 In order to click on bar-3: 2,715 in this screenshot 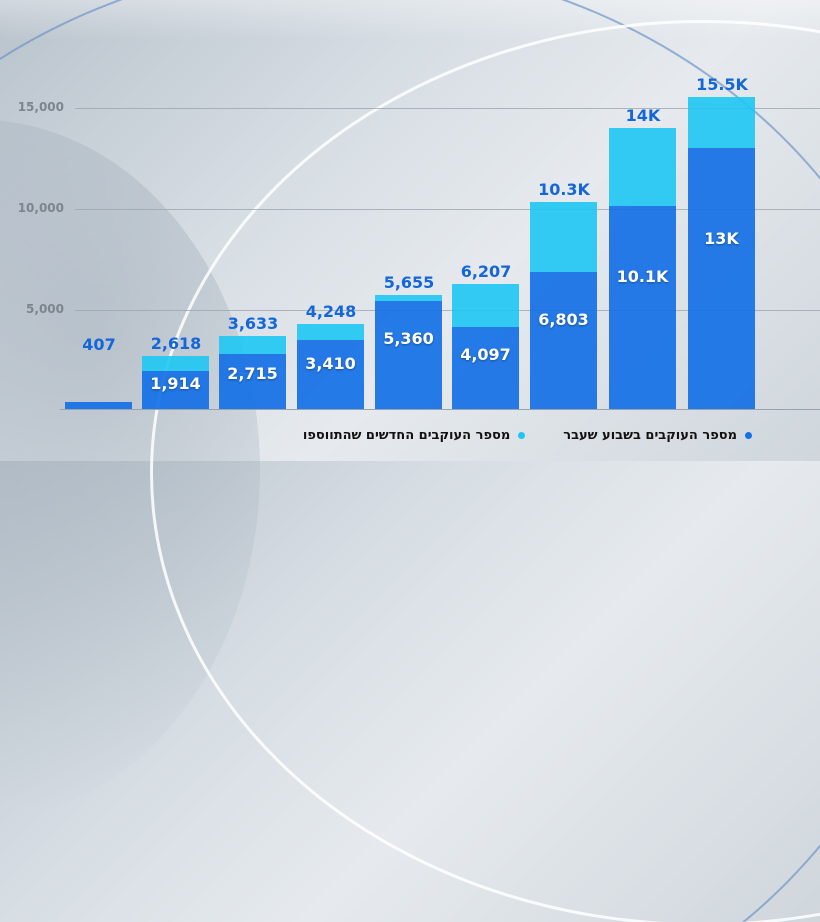, I will do `click(252, 372)`.